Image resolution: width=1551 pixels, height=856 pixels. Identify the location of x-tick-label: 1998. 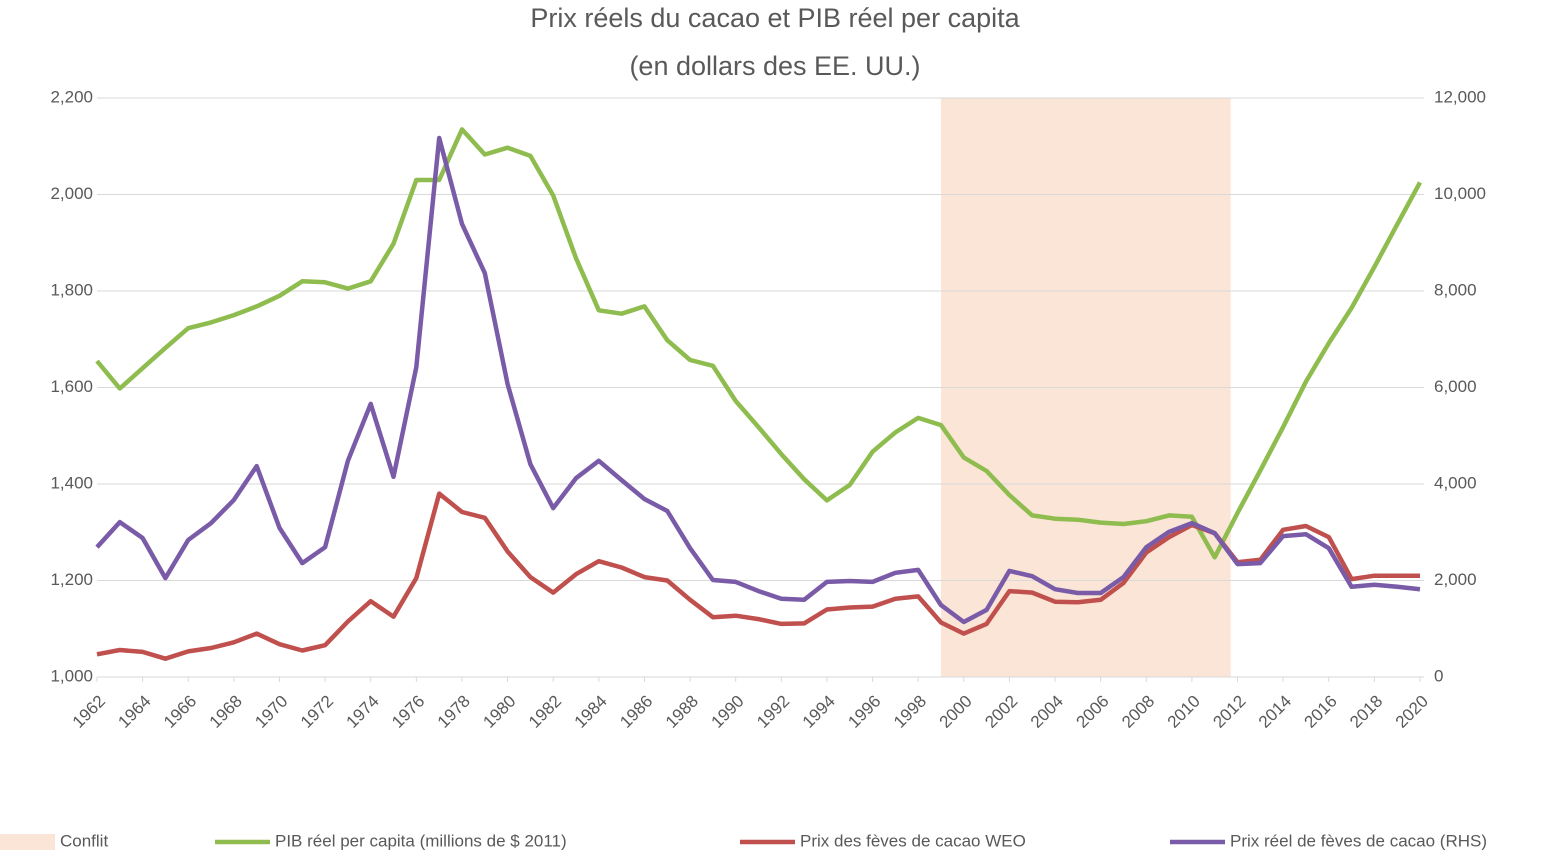
(910, 712).